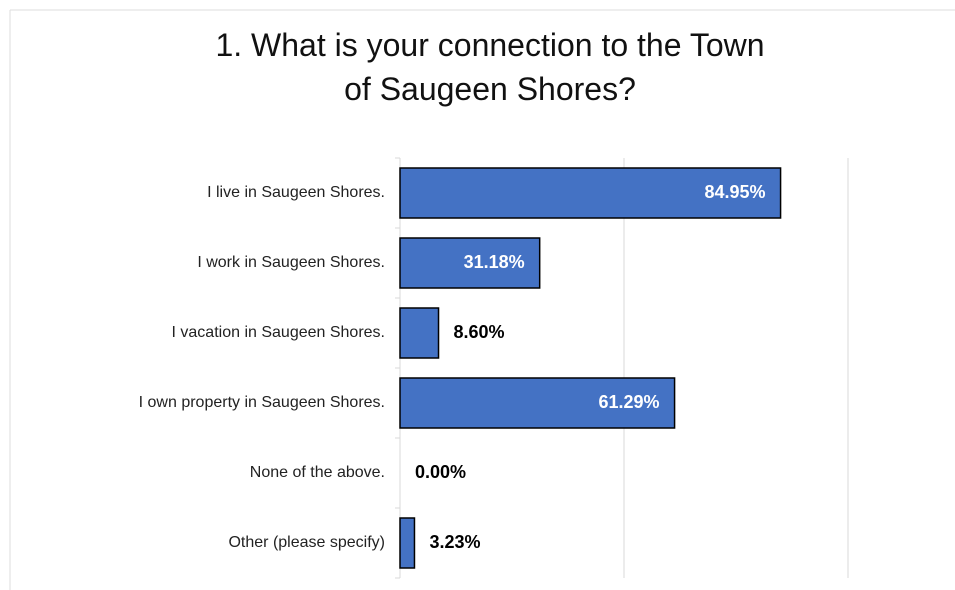 Image resolution: width=955 pixels, height=590 pixels. I want to click on y-tick-label: I own property in Saugeen Shores., so click(262, 402).